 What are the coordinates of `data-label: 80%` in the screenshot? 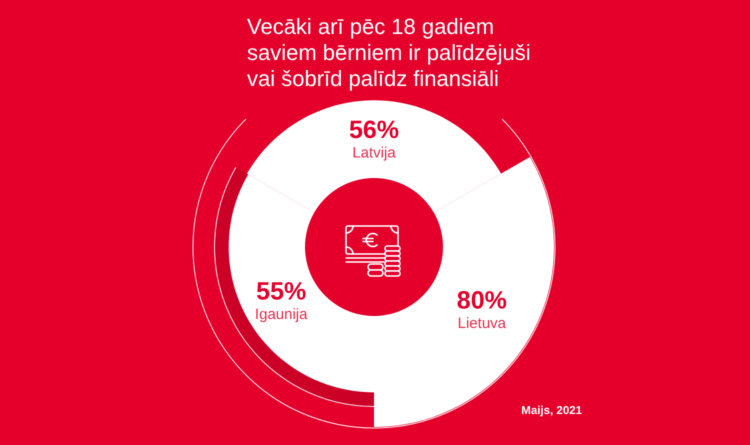 It's located at (481, 300).